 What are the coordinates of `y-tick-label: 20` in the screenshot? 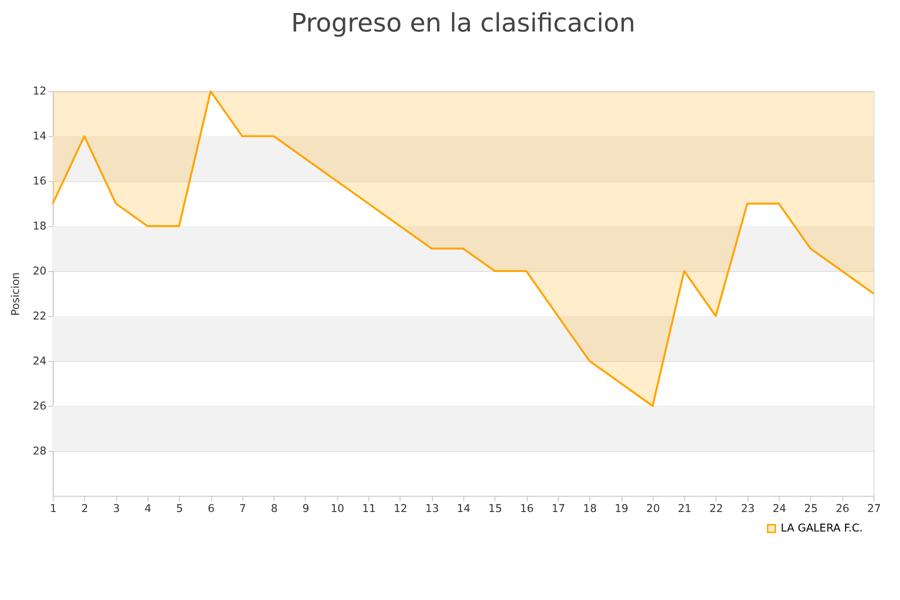 It's located at (39, 271).